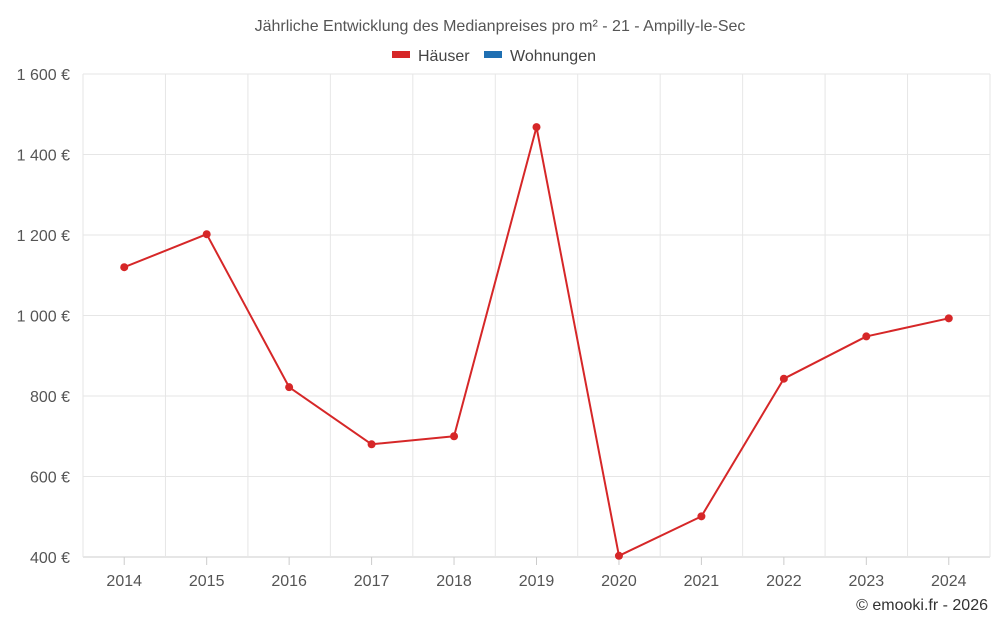 The width and height of the screenshot is (1000, 625). What do you see at coordinates (444, 56) in the screenshot?
I see `legend-label-0: Häuser` at bounding box center [444, 56].